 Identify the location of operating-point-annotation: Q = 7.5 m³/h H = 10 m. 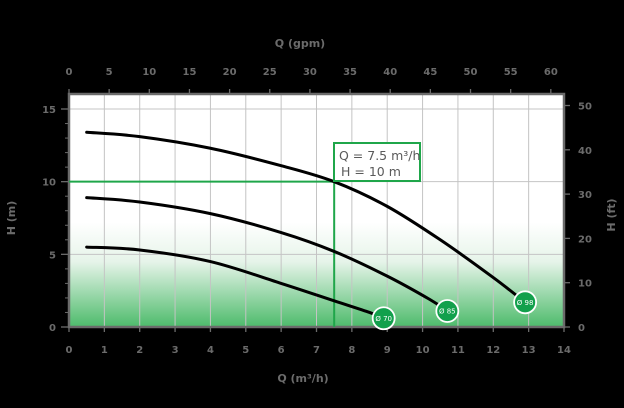
(377, 162).